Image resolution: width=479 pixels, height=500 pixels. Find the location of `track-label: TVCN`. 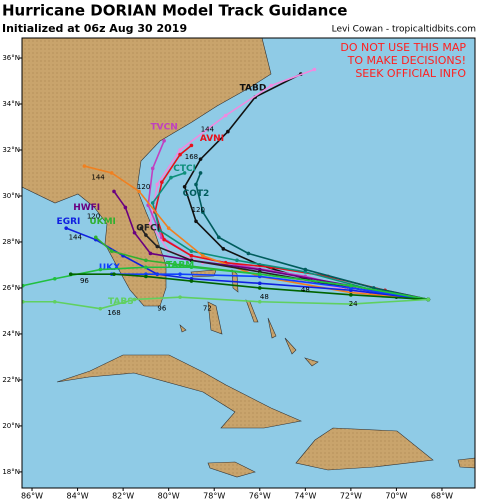

track-label: TVCN is located at coordinates (163, 127).